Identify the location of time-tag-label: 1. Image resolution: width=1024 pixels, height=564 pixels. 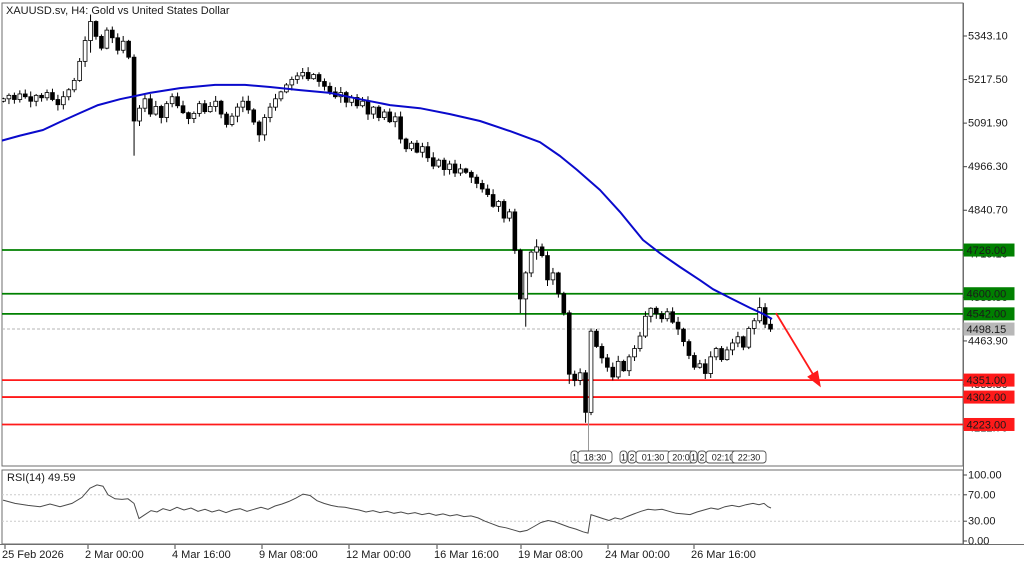
(574, 458).